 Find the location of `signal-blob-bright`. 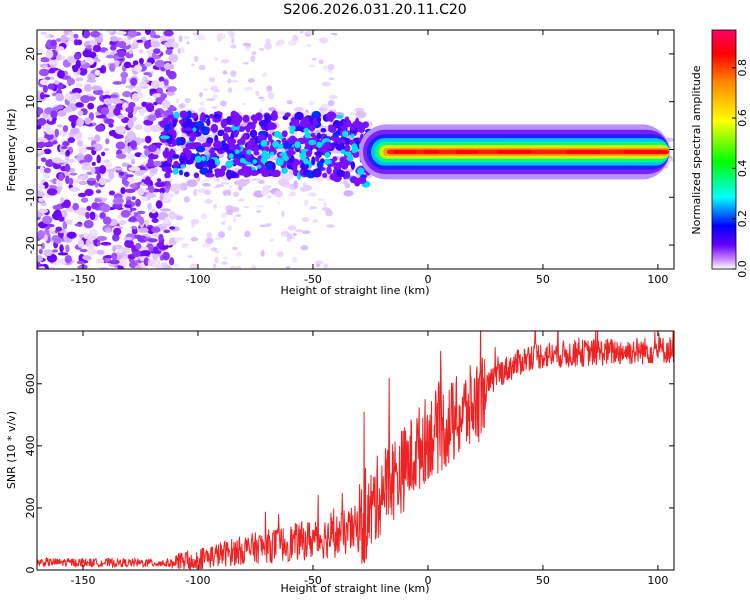

signal-blob-bright is located at coordinates (292, 131).